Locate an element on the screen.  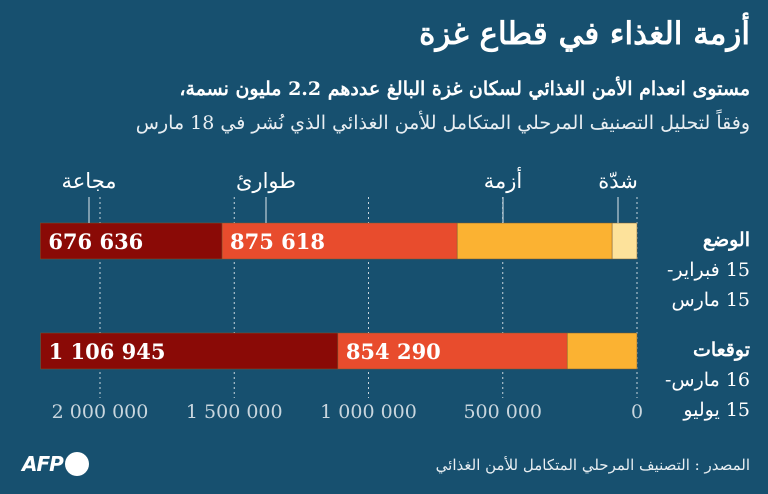
bar-value-label: 875 618 is located at coordinates (277, 241).